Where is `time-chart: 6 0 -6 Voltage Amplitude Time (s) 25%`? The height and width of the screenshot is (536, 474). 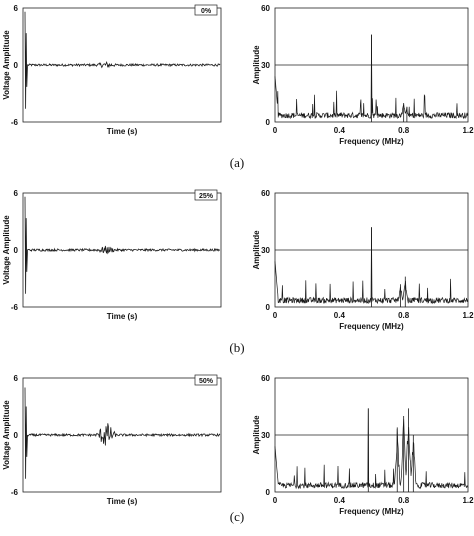 time-chart: 6 0 -6 Voltage Amplitude Time (s) 25% is located at coordinates (112, 255).